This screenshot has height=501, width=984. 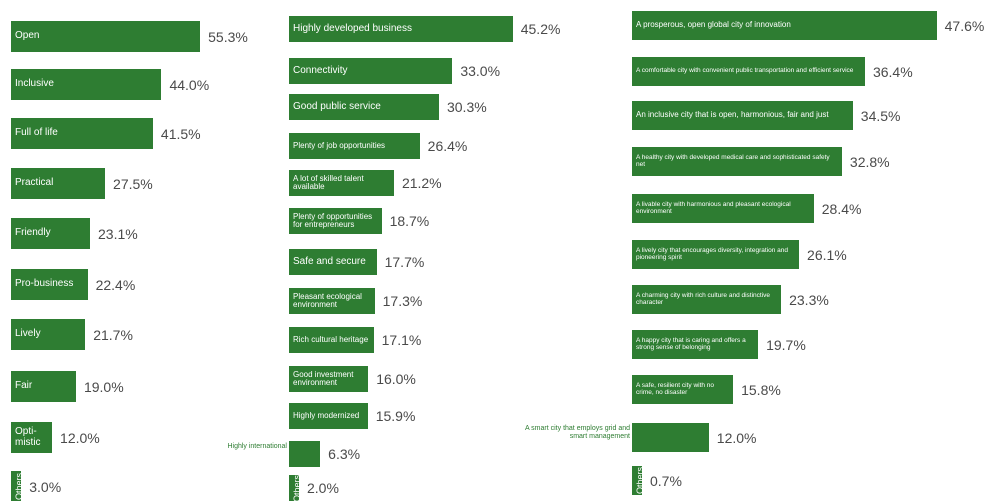 I want to click on bar-2-5: A lot of skilled talent available, so click(x=341, y=183).